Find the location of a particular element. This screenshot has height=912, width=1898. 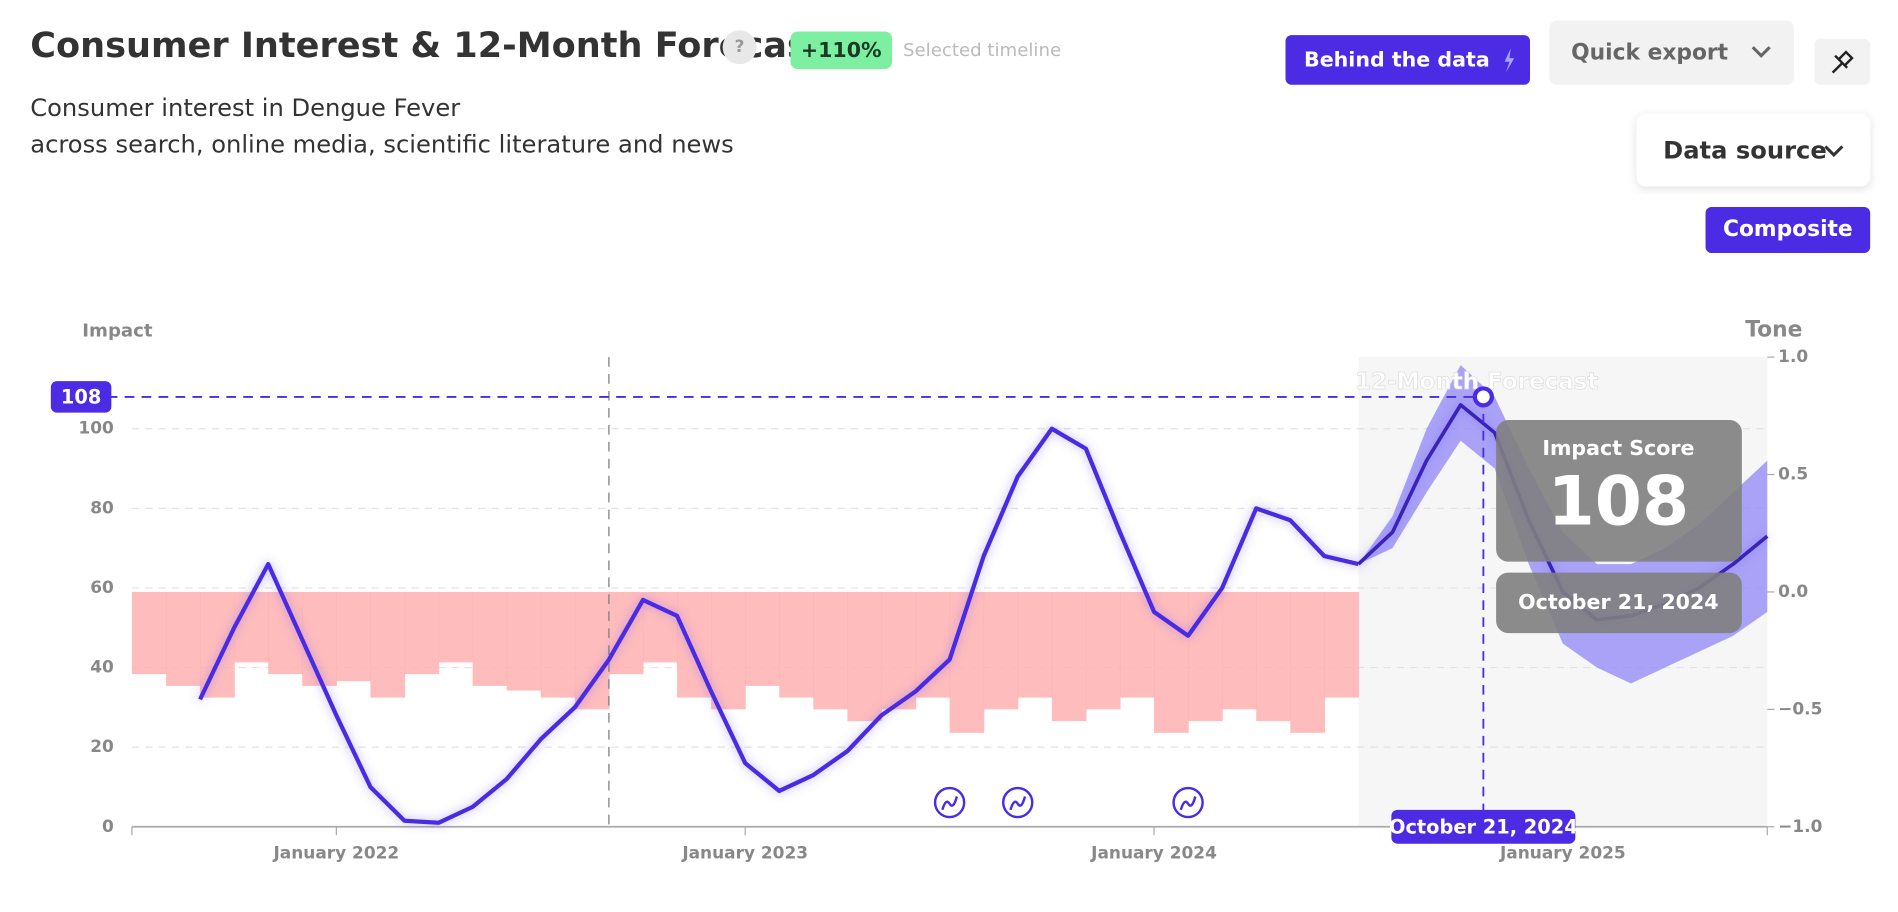

dropdown-label: Data source is located at coordinates (1745, 150).